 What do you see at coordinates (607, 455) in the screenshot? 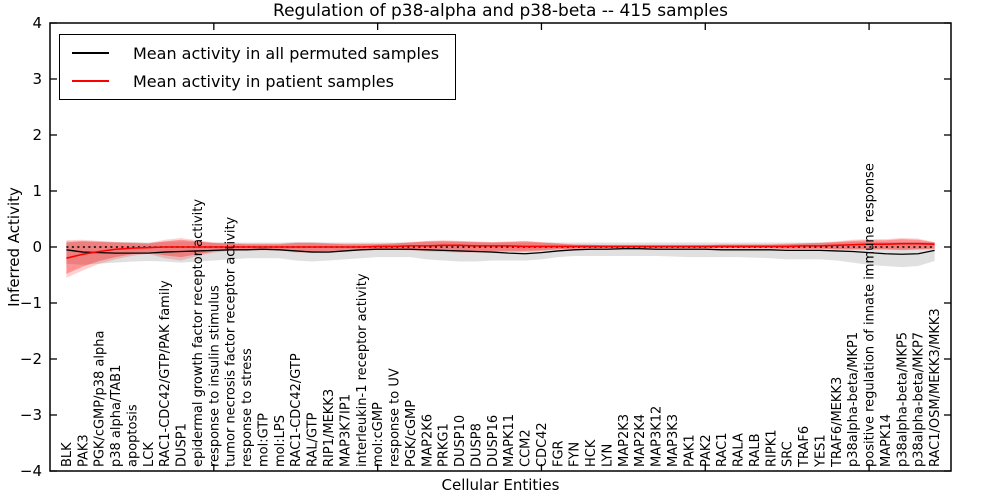
I see `x-category-label: LYN` at bounding box center [607, 455].